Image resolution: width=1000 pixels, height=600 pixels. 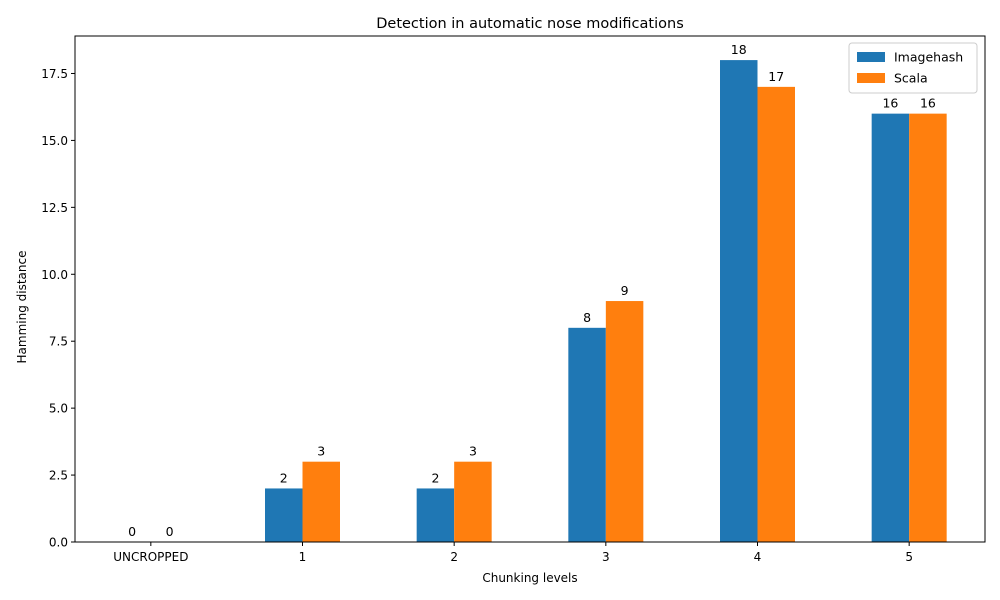 What do you see at coordinates (58, 308) in the screenshot?
I see `y-axis: 0.0 2.5 5.0 7.5 10.0 12.5 15.0 17.5` at bounding box center [58, 308].